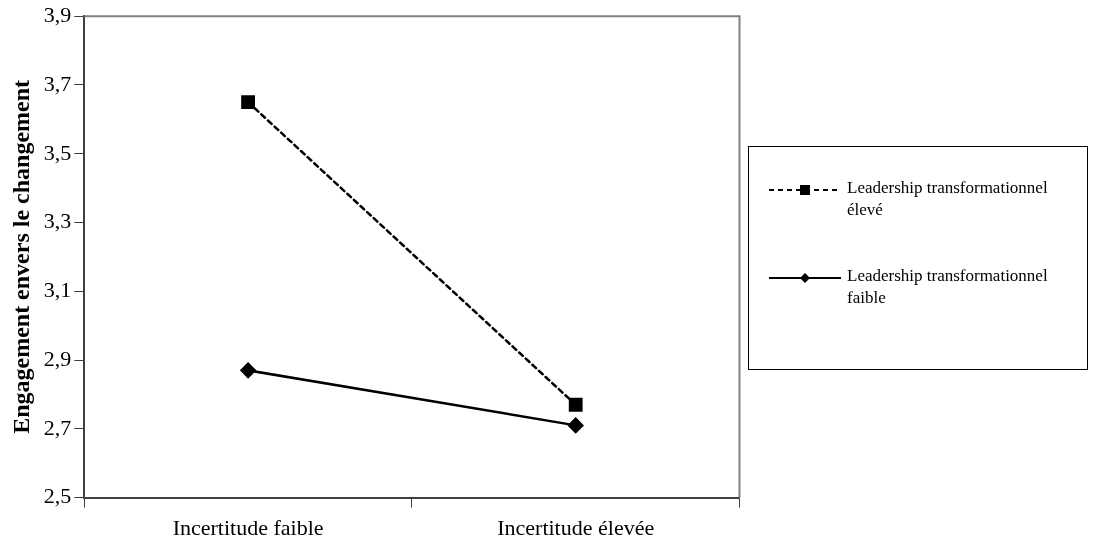 Image resolution: width=1094 pixels, height=550 pixels. I want to click on y-tick-label: 2,7, so click(57, 427).